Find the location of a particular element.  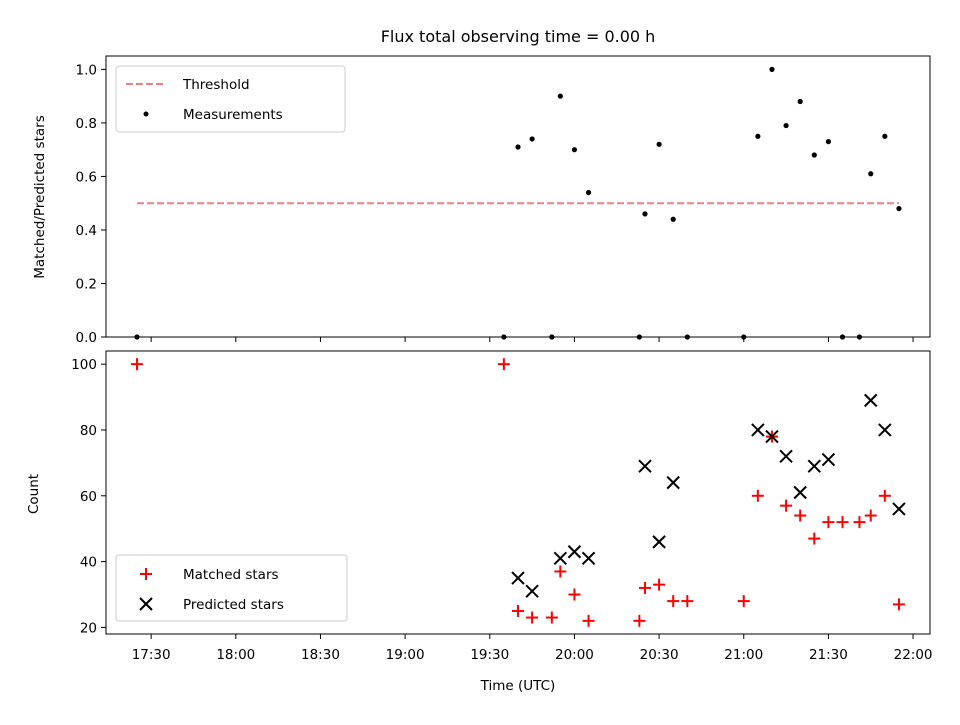

bottom-legend: Matched stars Predicted stars is located at coordinates (231, 588).